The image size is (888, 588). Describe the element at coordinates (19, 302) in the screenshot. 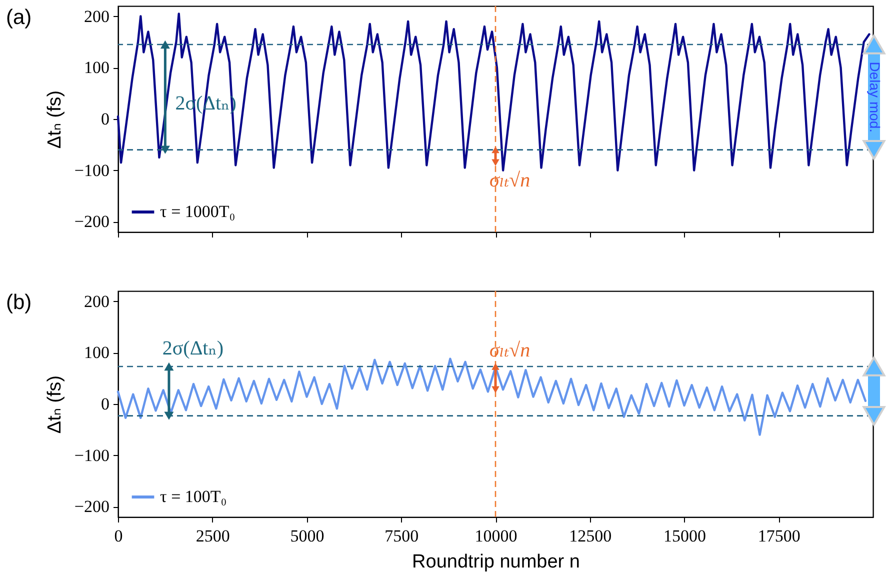

I see `text: (b)` at that location.